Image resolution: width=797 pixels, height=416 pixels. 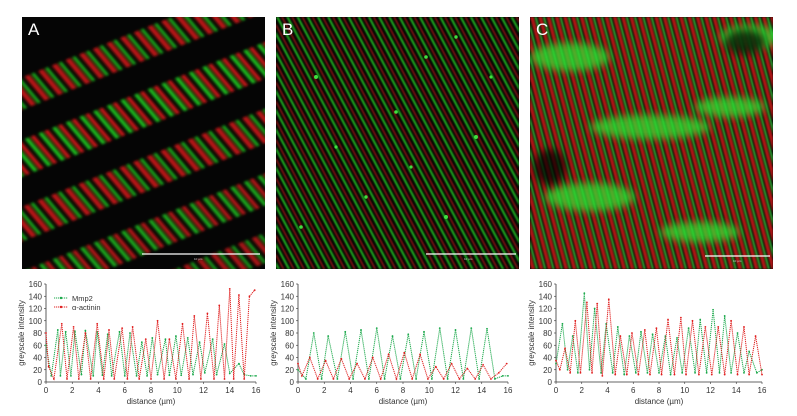 I want to click on y-tick-label: 20, so click(x=547, y=370).